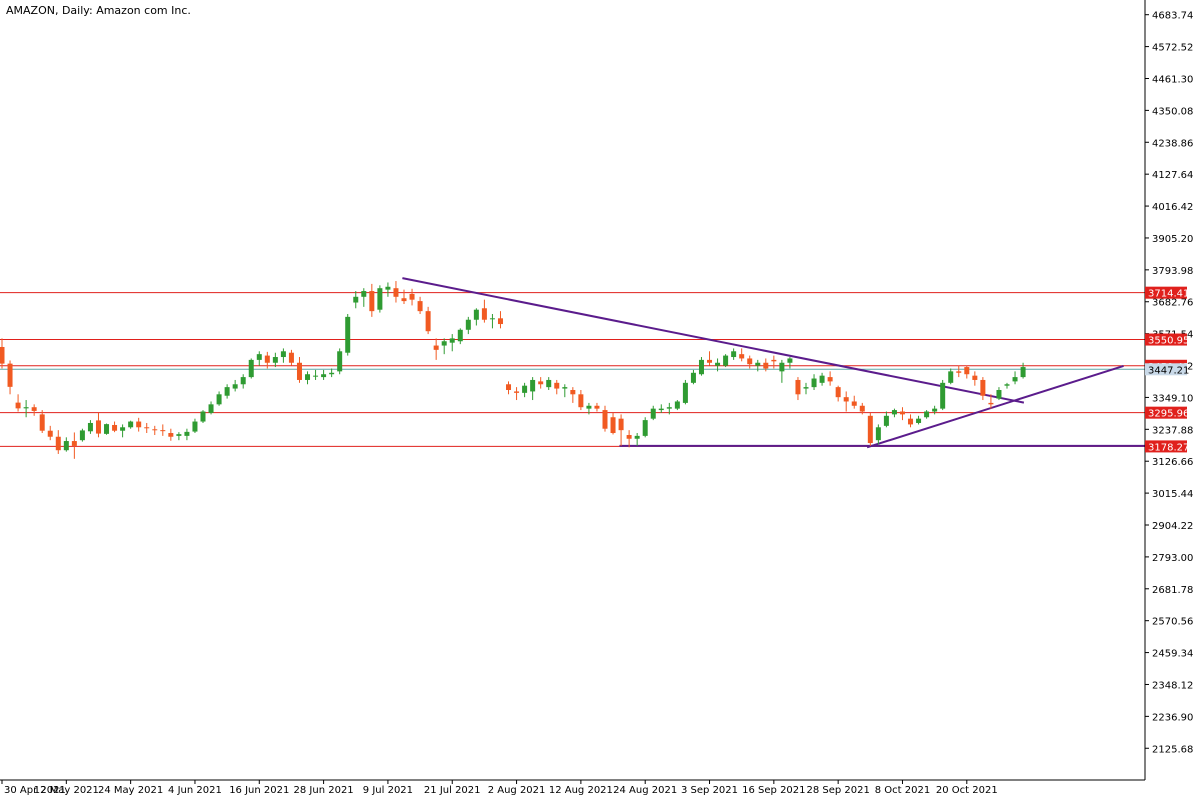 This screenshot has width=1200, height=800. What do you see at coordinates (1172, 79) in the screenshot?
I see `y-tick-label: 4461.30` at bounding box center [1172, 79].